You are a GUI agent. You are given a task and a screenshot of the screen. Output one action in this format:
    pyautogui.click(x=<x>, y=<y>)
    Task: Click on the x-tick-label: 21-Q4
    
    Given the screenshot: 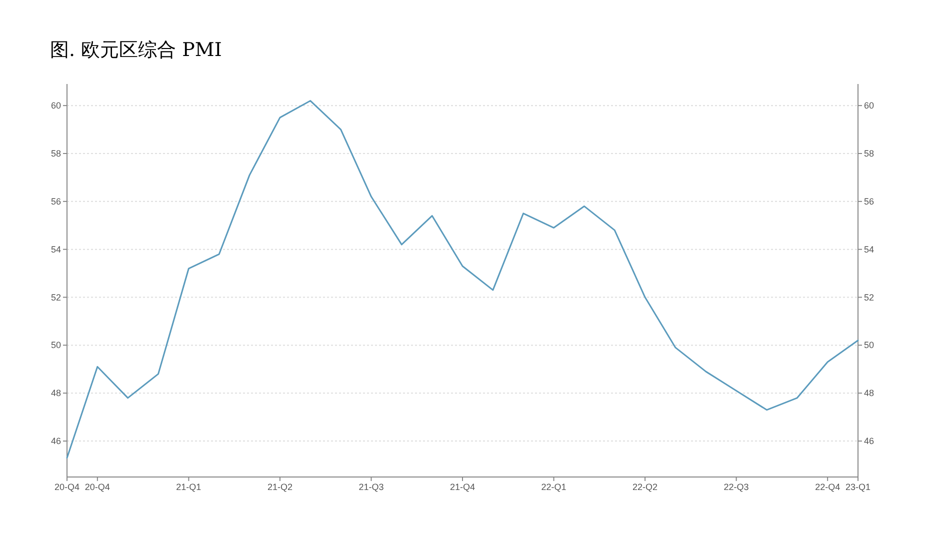 What is the action you would take?
    pyautogui.click(x=463, y=487)
    